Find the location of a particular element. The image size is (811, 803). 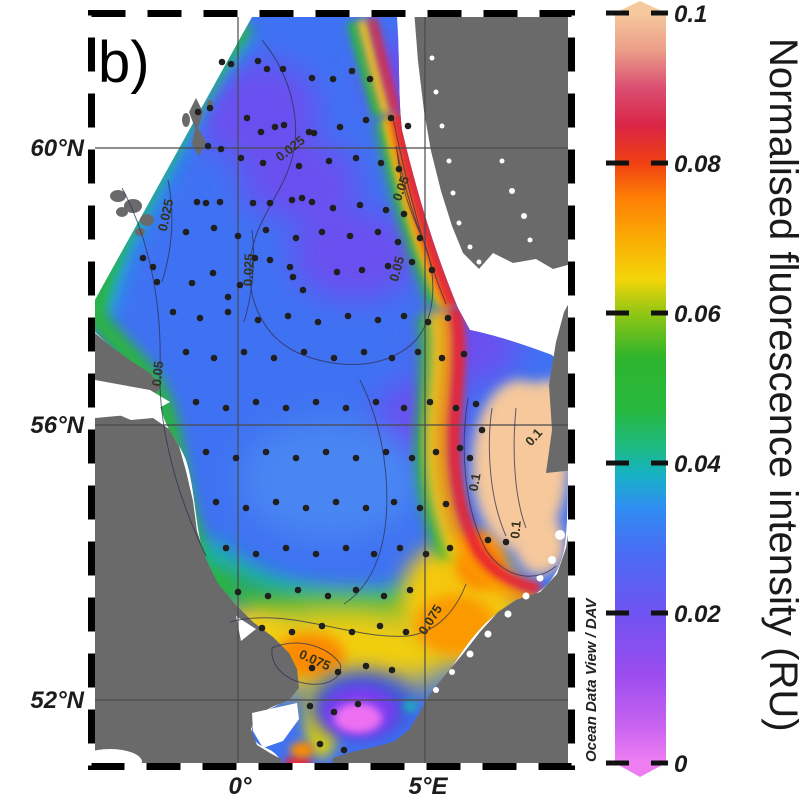

contour-label: 0.1 is located at coordinates (475, 482).